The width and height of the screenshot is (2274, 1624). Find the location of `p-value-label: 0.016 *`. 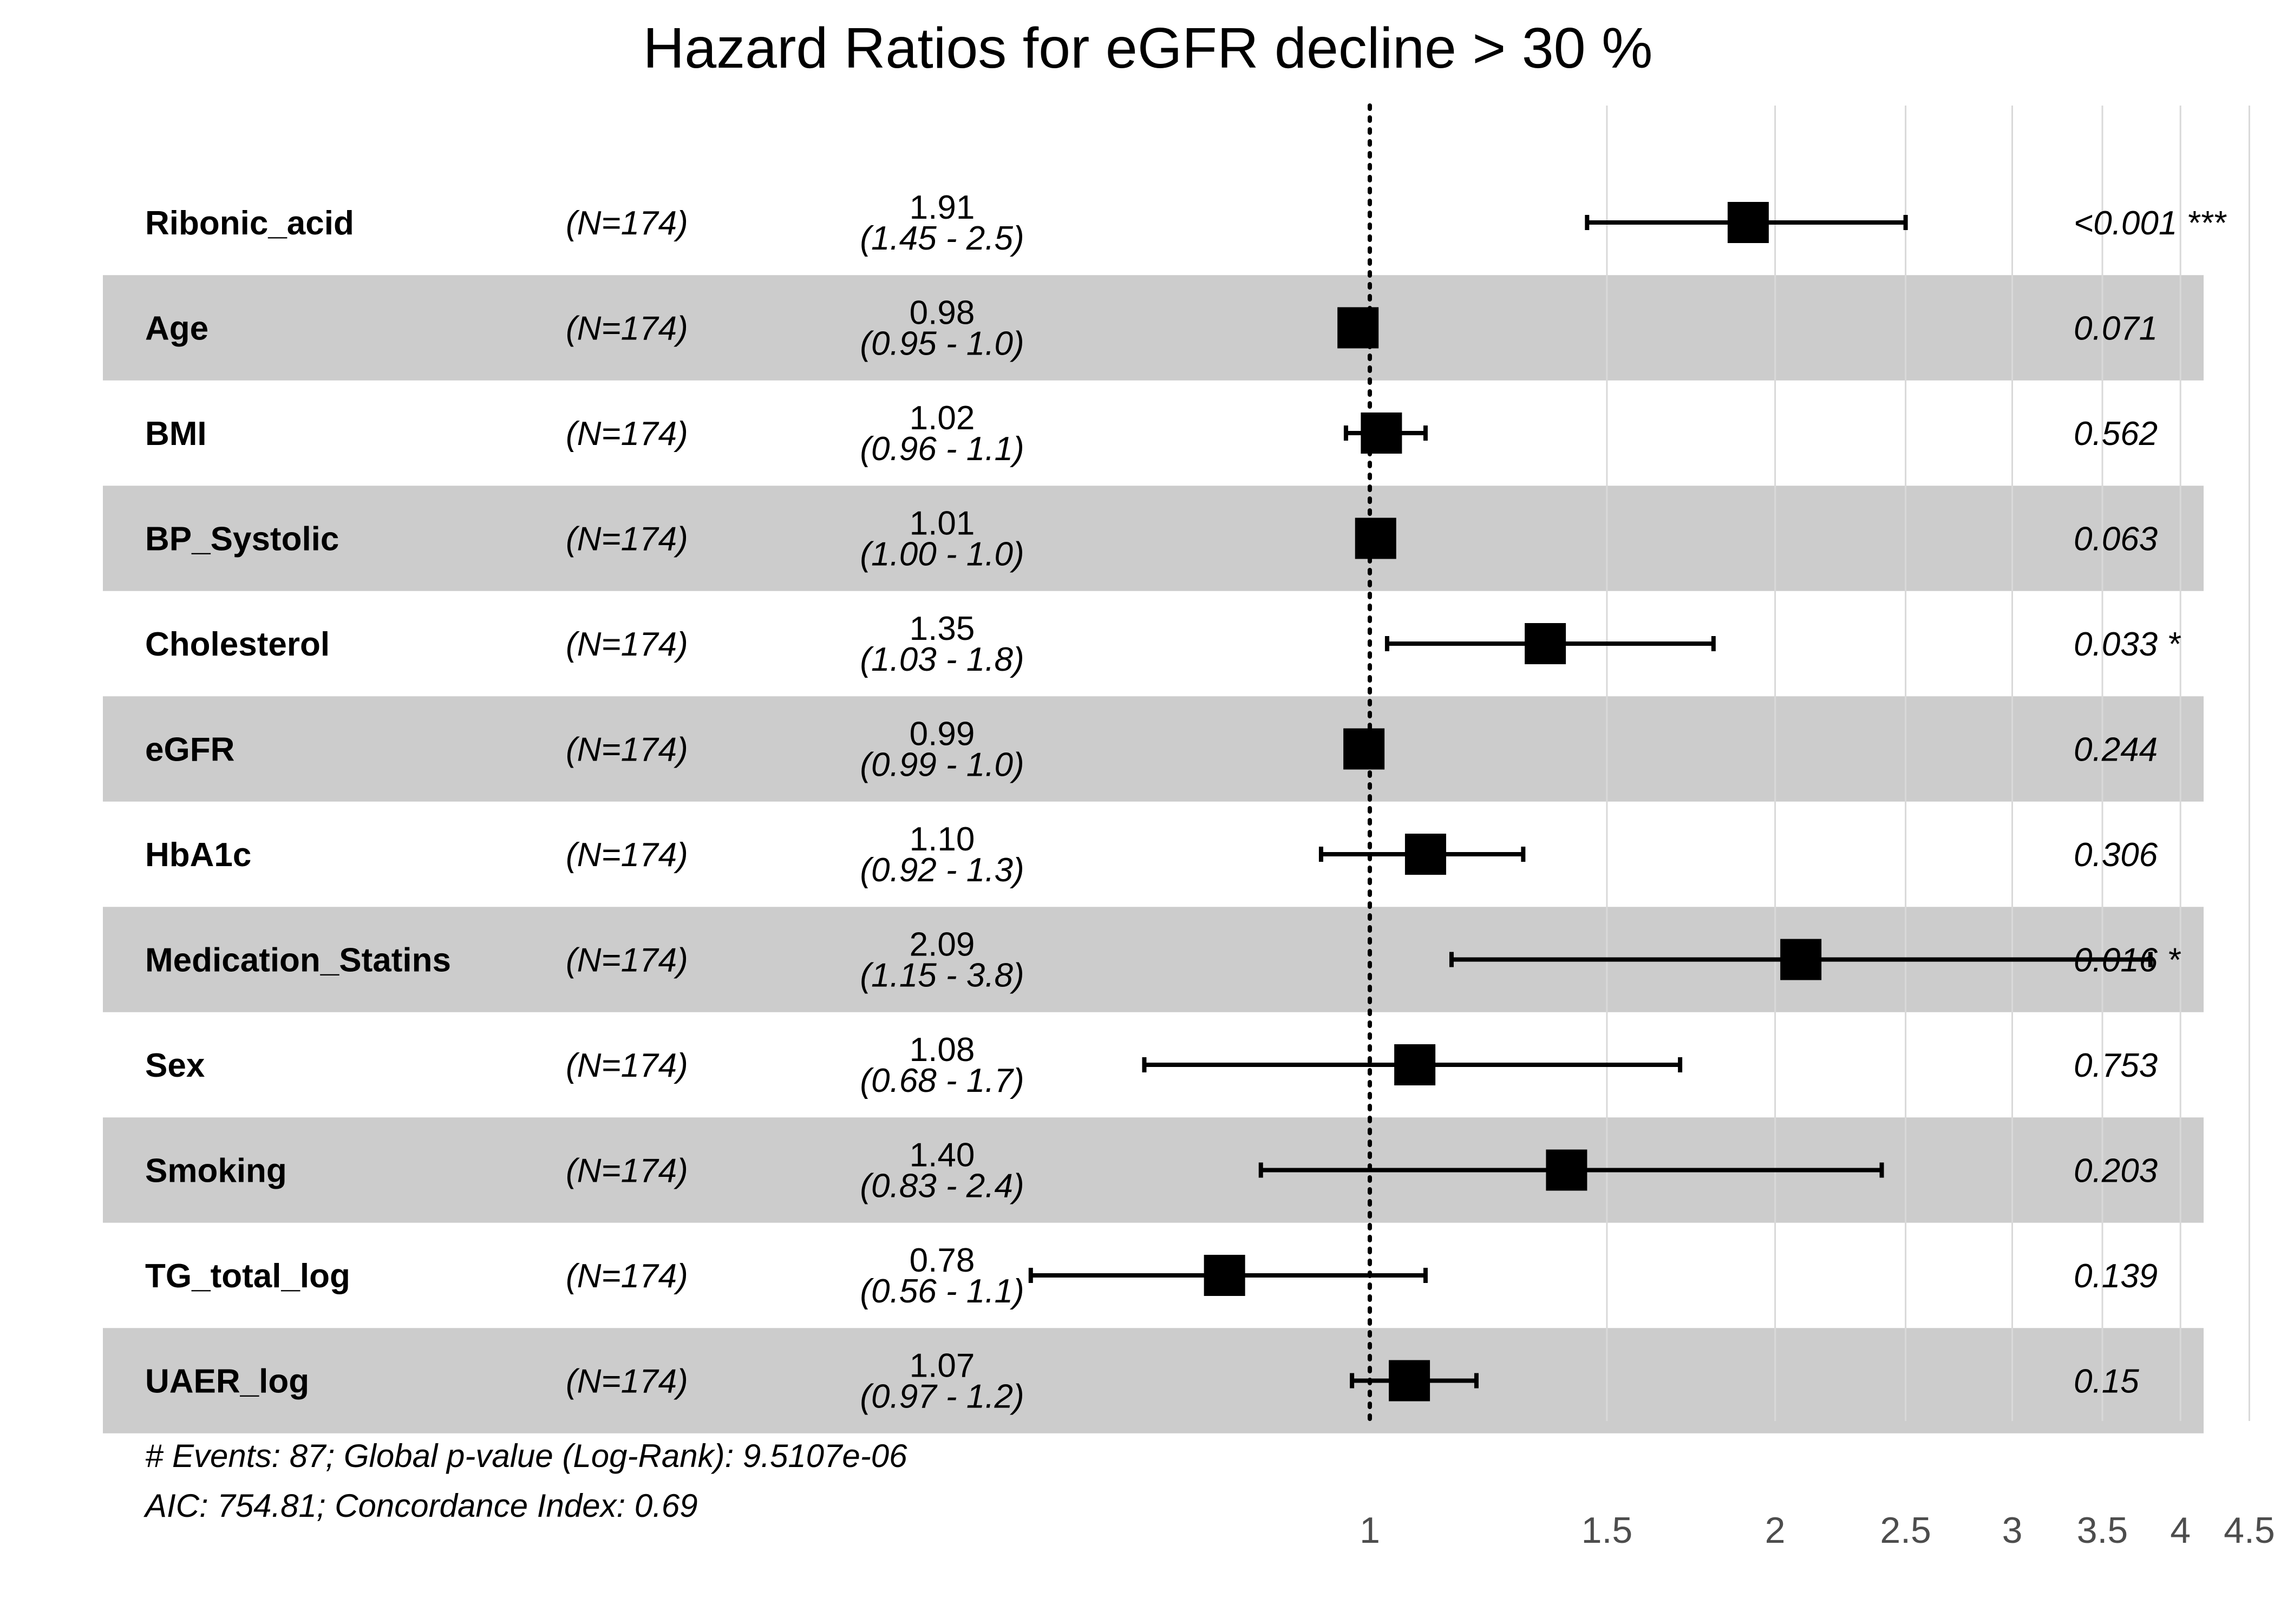

p-value-label: 0.016 * is located at coordinates (2128, 960).